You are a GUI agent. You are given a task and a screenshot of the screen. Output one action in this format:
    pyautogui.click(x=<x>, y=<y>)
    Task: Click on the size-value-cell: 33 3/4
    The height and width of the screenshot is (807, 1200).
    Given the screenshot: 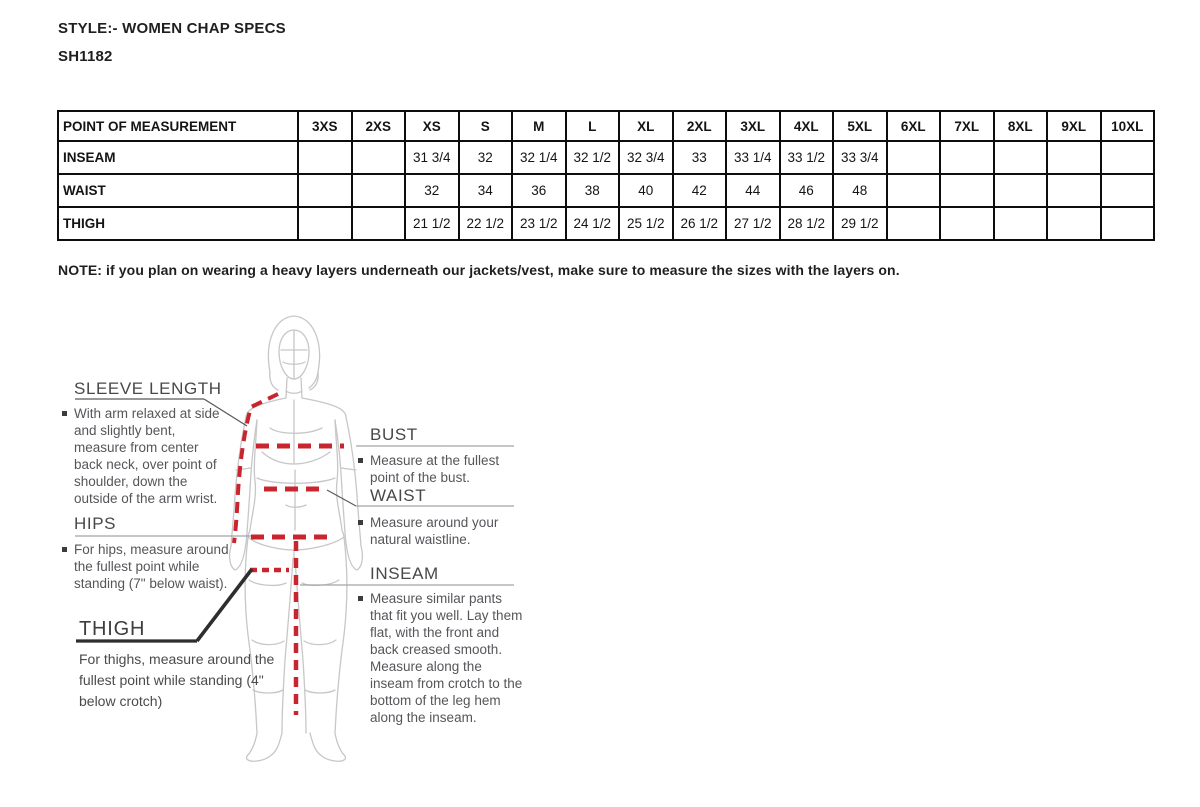 What is the action you would take?
    pyautogui.click(x=860, y=157)
    